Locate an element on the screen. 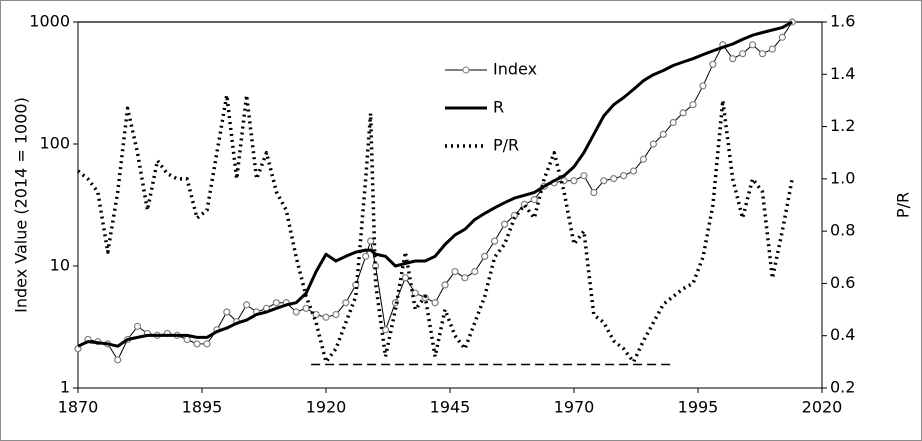 Image resolution: width=922 pixels, height=441 pixels. legend-label: R is located at coordinates (498, 107).